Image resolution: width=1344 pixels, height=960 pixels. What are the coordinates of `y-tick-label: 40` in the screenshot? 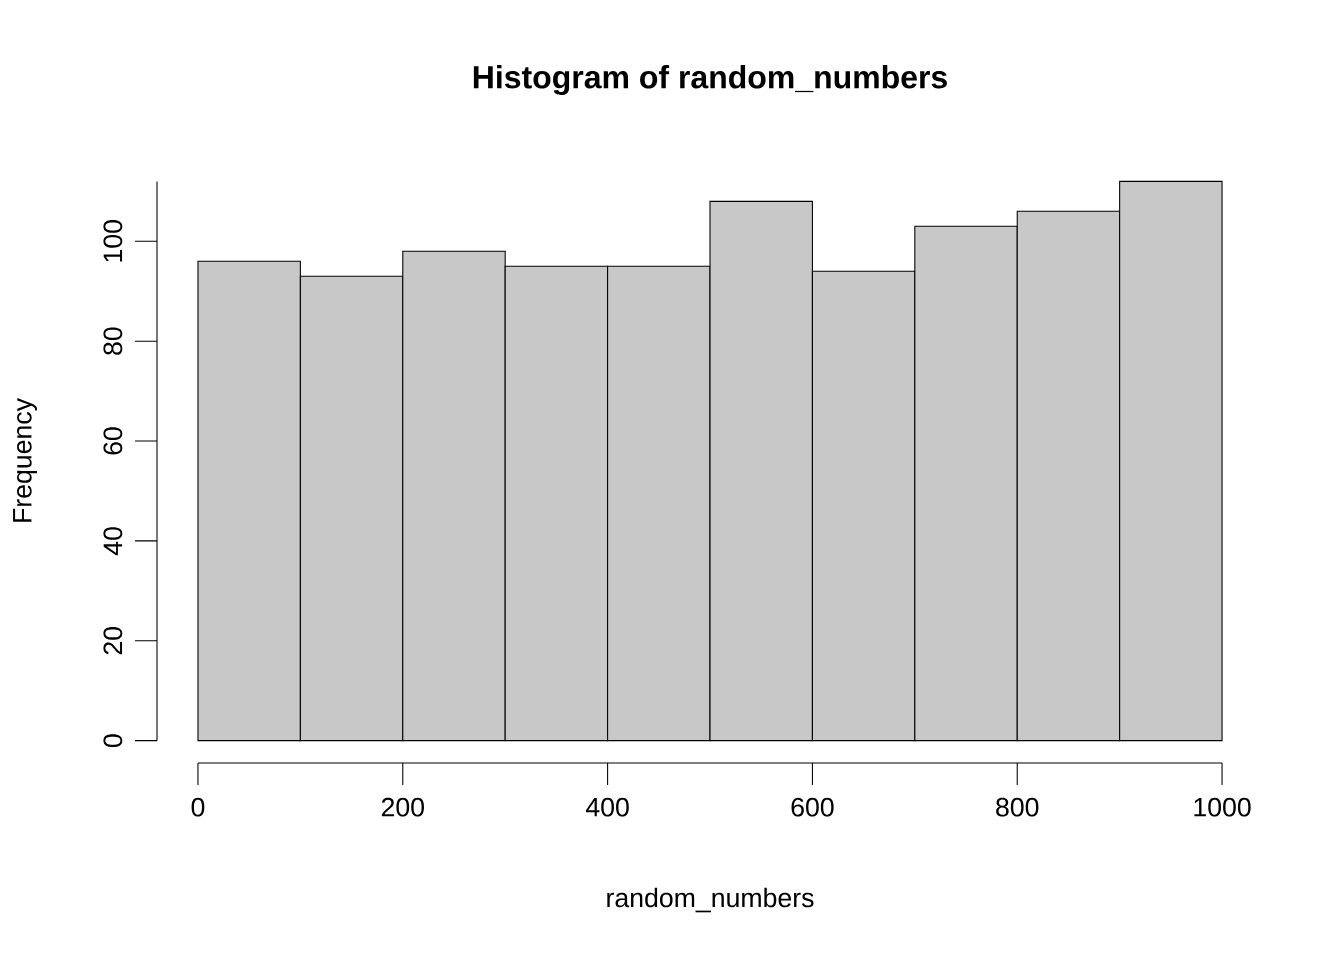 It's located at (113, 541).